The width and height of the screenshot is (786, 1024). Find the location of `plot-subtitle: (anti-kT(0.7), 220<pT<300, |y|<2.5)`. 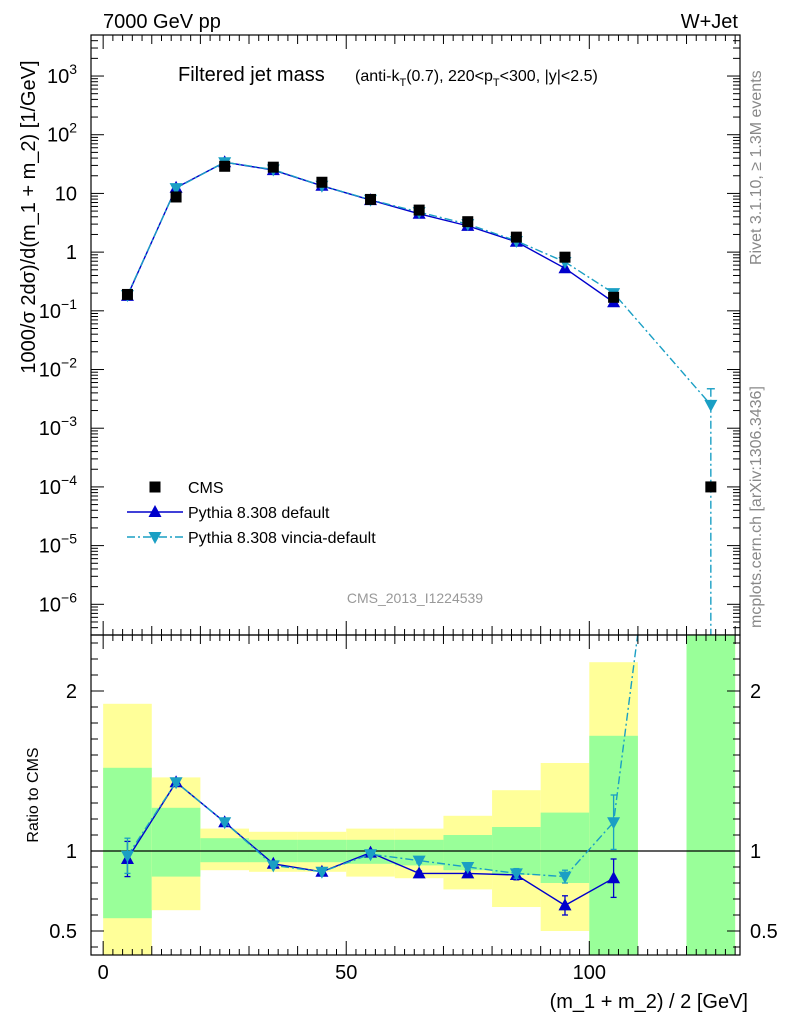

plot-subtitle: (anti-kT(0.7), 220<pT<300, |y|<2.5) is located at coordinates (476, 78).